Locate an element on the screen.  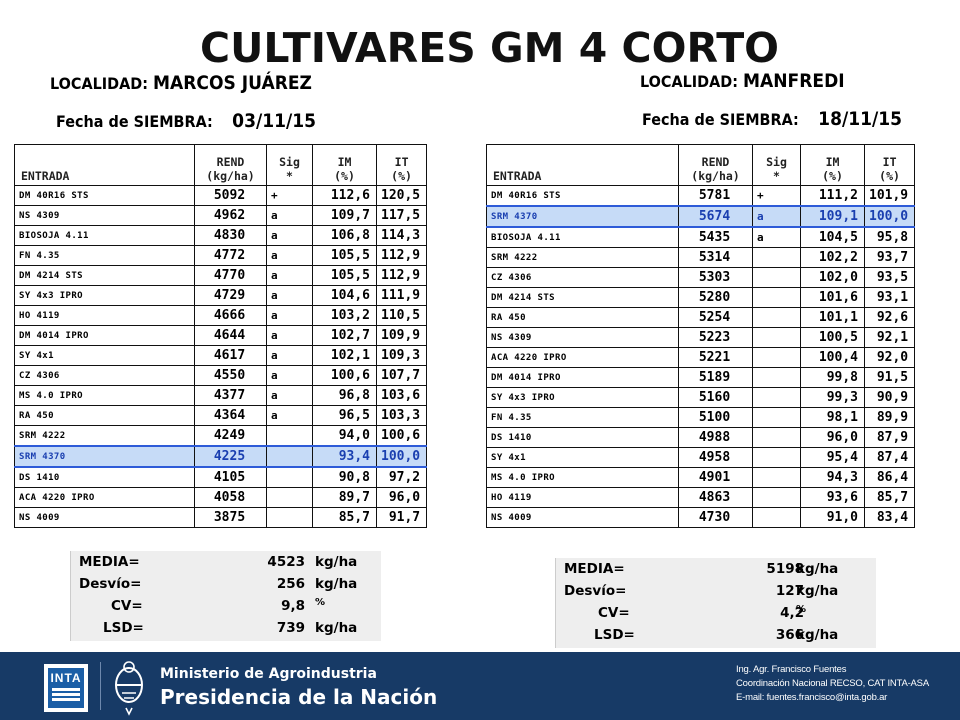
cell-name: SY 4x1 is located at coordinates (582, 457).